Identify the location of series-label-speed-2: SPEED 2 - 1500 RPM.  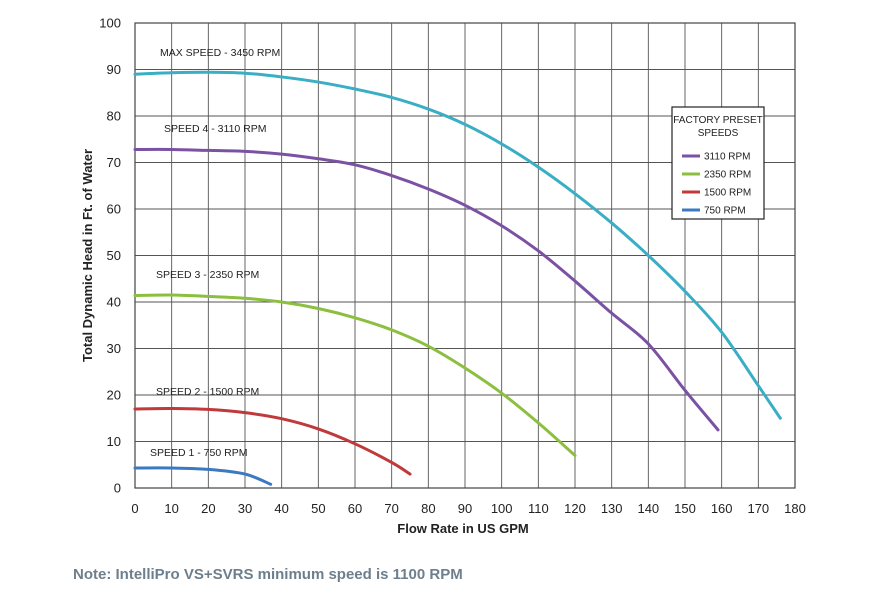
(207, 392).